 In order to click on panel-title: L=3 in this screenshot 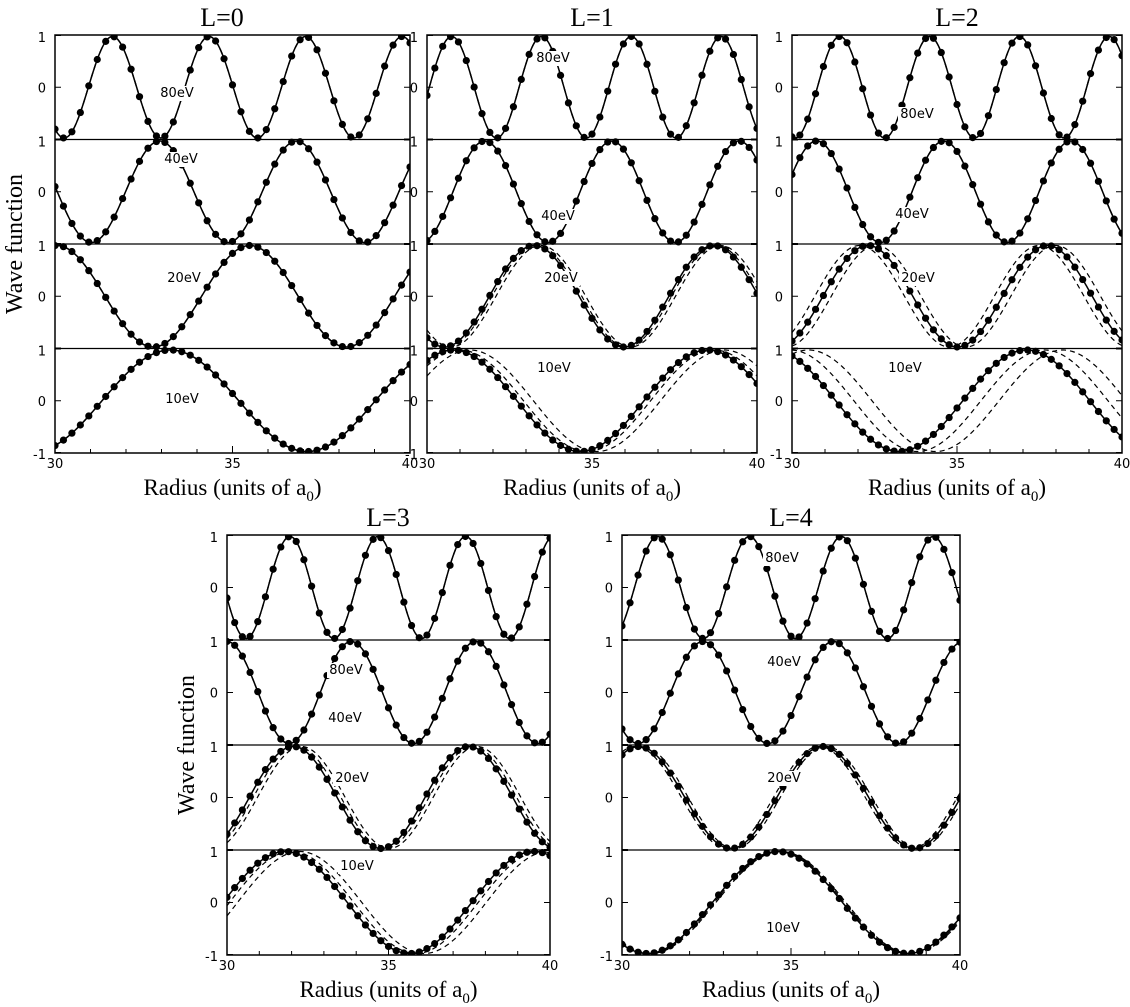, I will do `click(388, 517)`.